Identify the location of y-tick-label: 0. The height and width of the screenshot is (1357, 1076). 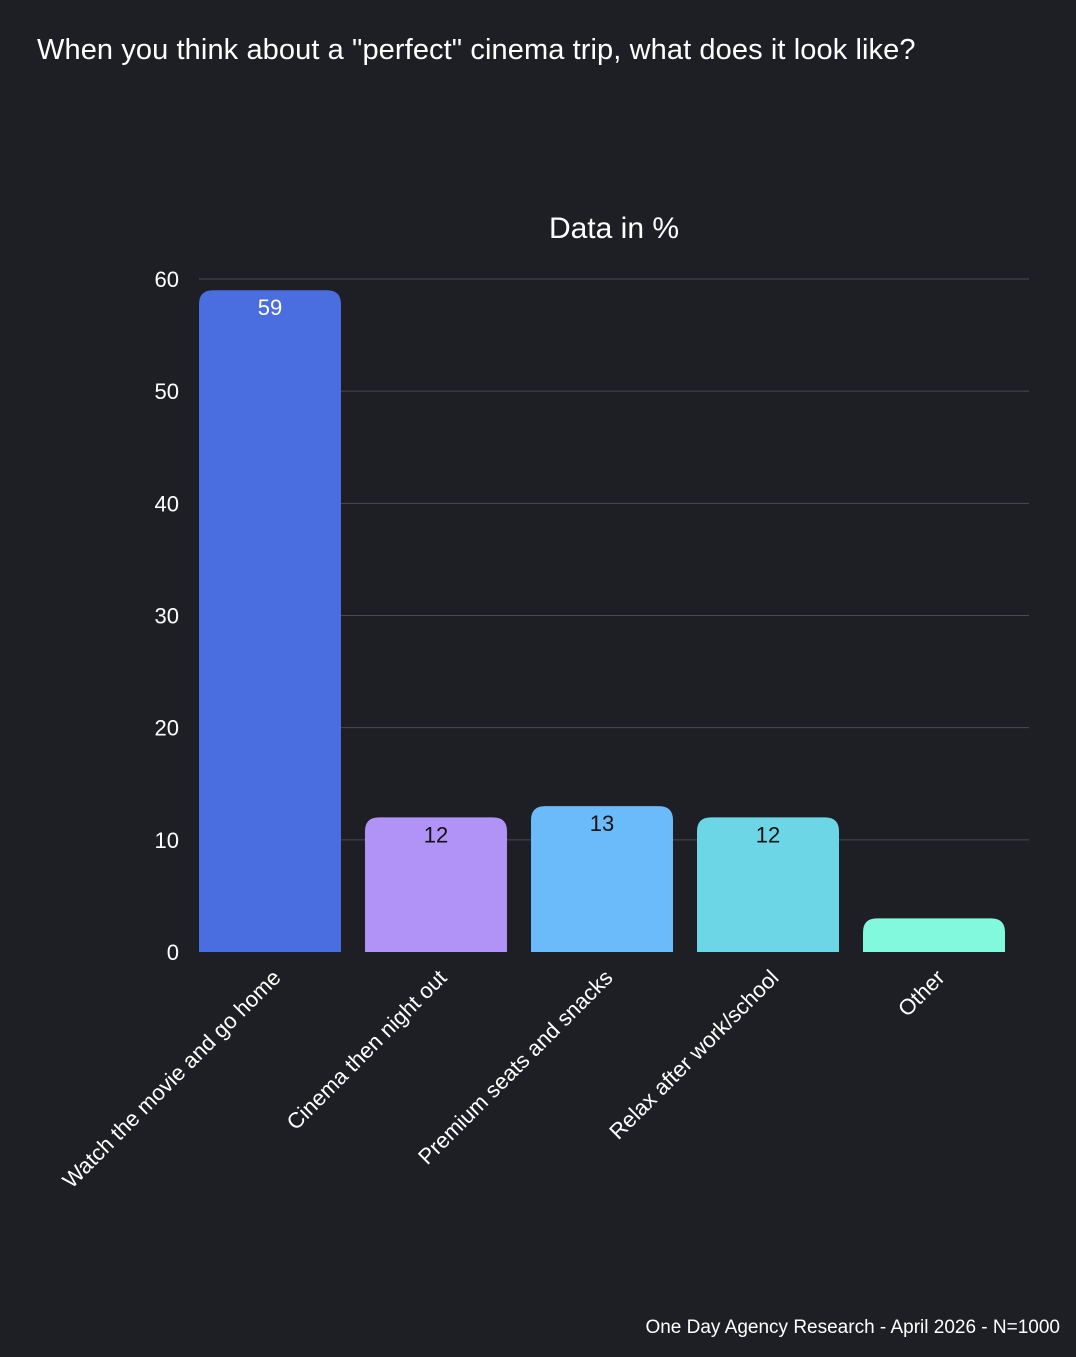
(173, 952).